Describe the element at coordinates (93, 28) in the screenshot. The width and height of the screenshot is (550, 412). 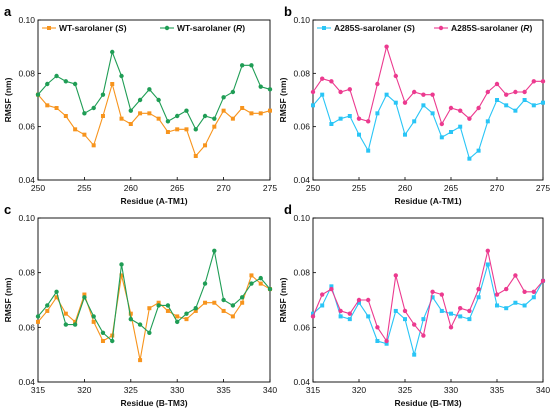
I see `legend-entry: WT-sarolaner (S)` at that location.